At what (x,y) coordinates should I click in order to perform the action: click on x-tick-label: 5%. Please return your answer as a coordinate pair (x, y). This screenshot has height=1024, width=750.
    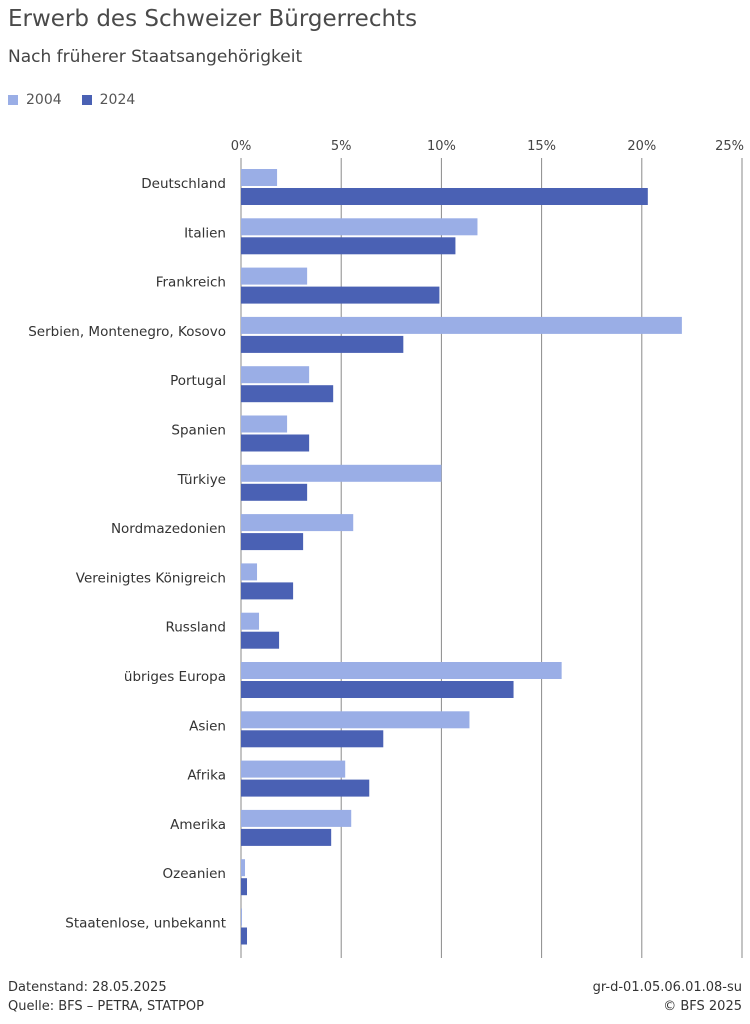
    Looking at the image, I should click on (341, 146).